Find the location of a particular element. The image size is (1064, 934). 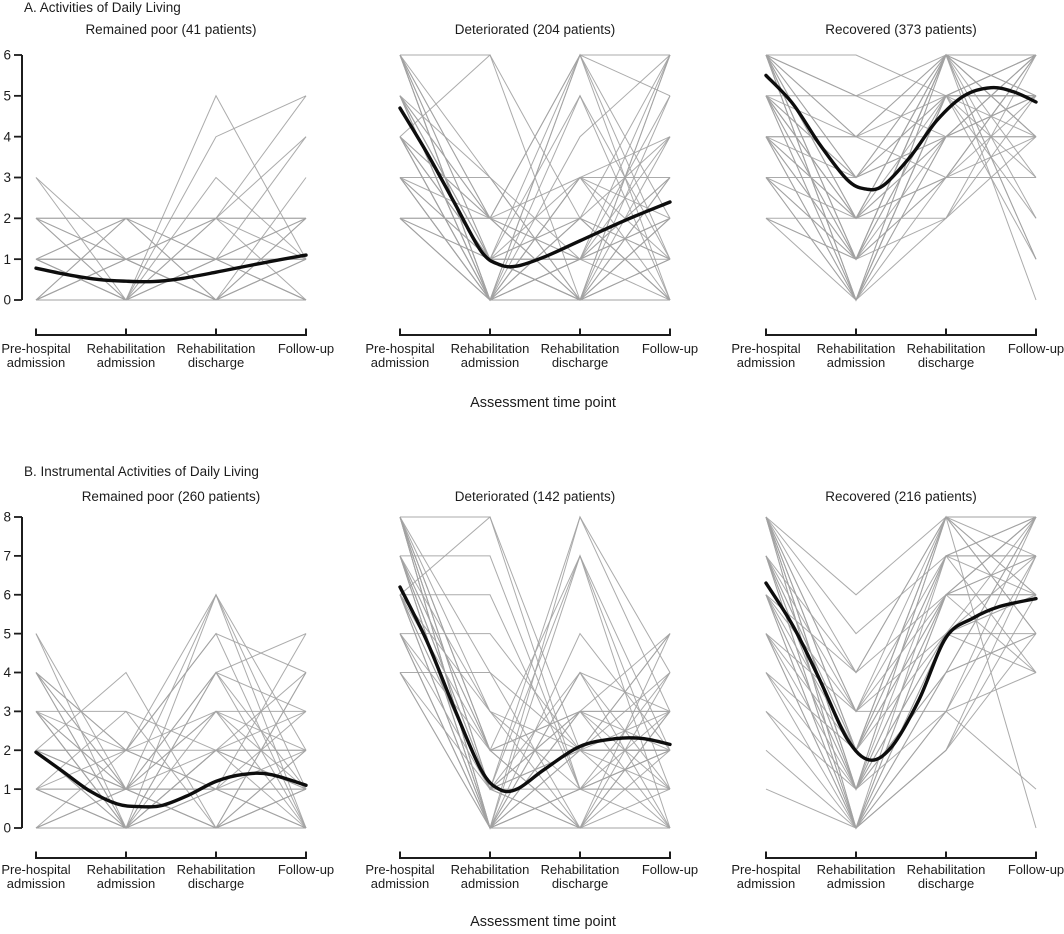

panel-b-x-axis-title: Assessment time point is located at coordinates (543, 922).